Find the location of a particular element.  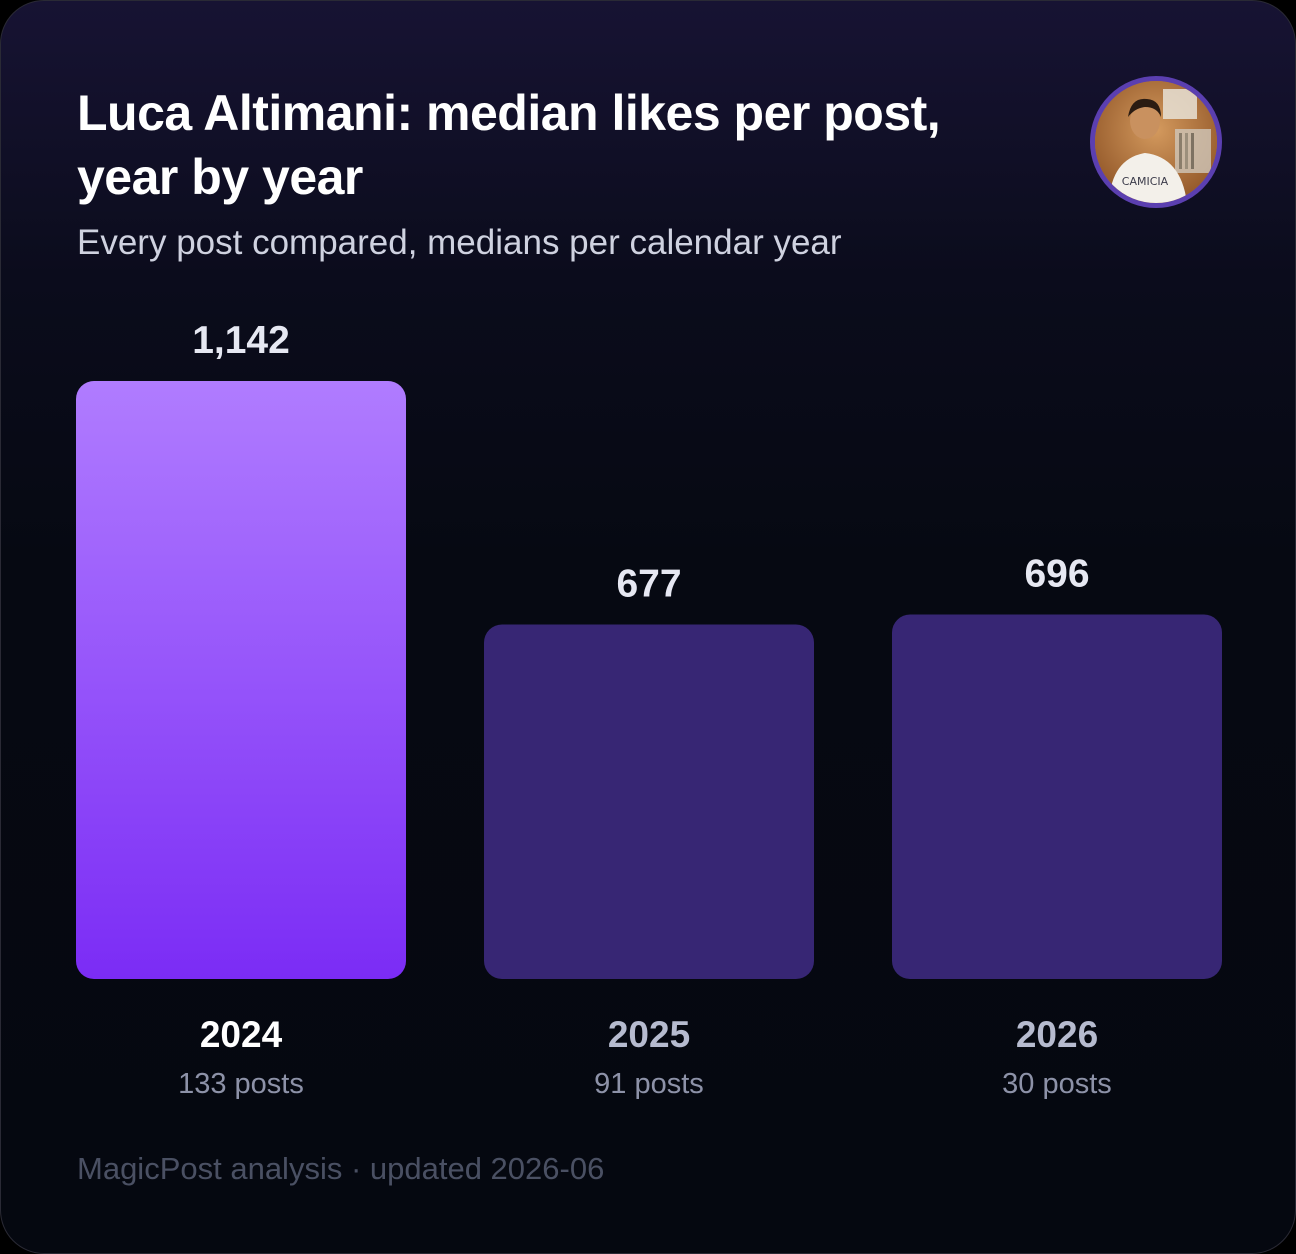

bar-2026 is located at coordinates (1057, 796).